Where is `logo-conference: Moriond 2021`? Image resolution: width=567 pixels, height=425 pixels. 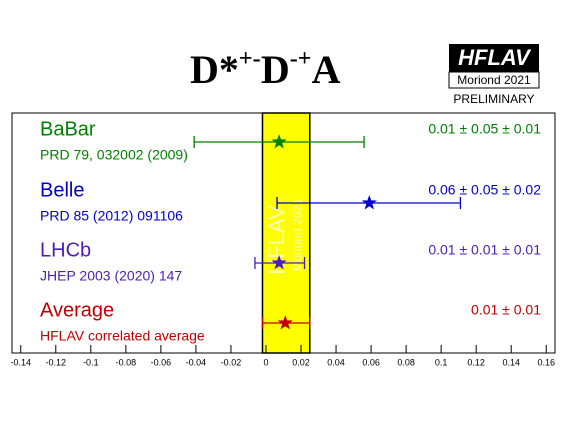
logo-conference: Moriond 2021 is located at coordinates (494, 80).